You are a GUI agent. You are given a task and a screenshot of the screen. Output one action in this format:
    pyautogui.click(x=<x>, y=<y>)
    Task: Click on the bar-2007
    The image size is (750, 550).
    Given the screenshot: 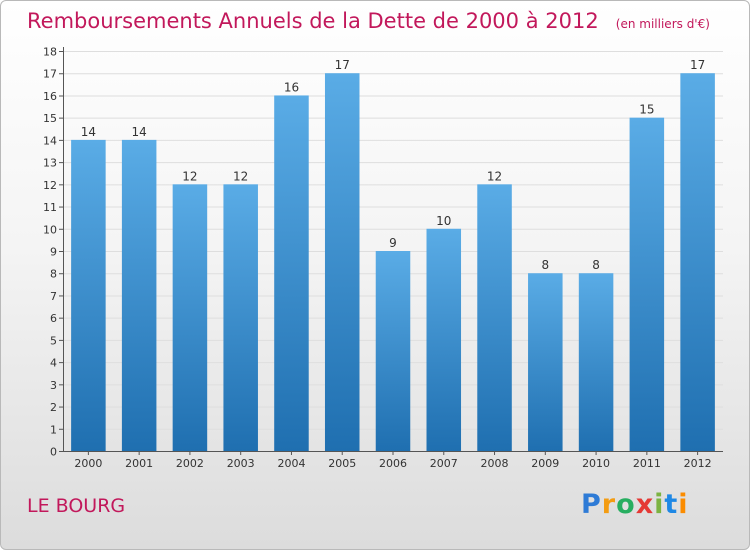 What is the action you would take?
    pyautogui.click(x=444, y=339)
    